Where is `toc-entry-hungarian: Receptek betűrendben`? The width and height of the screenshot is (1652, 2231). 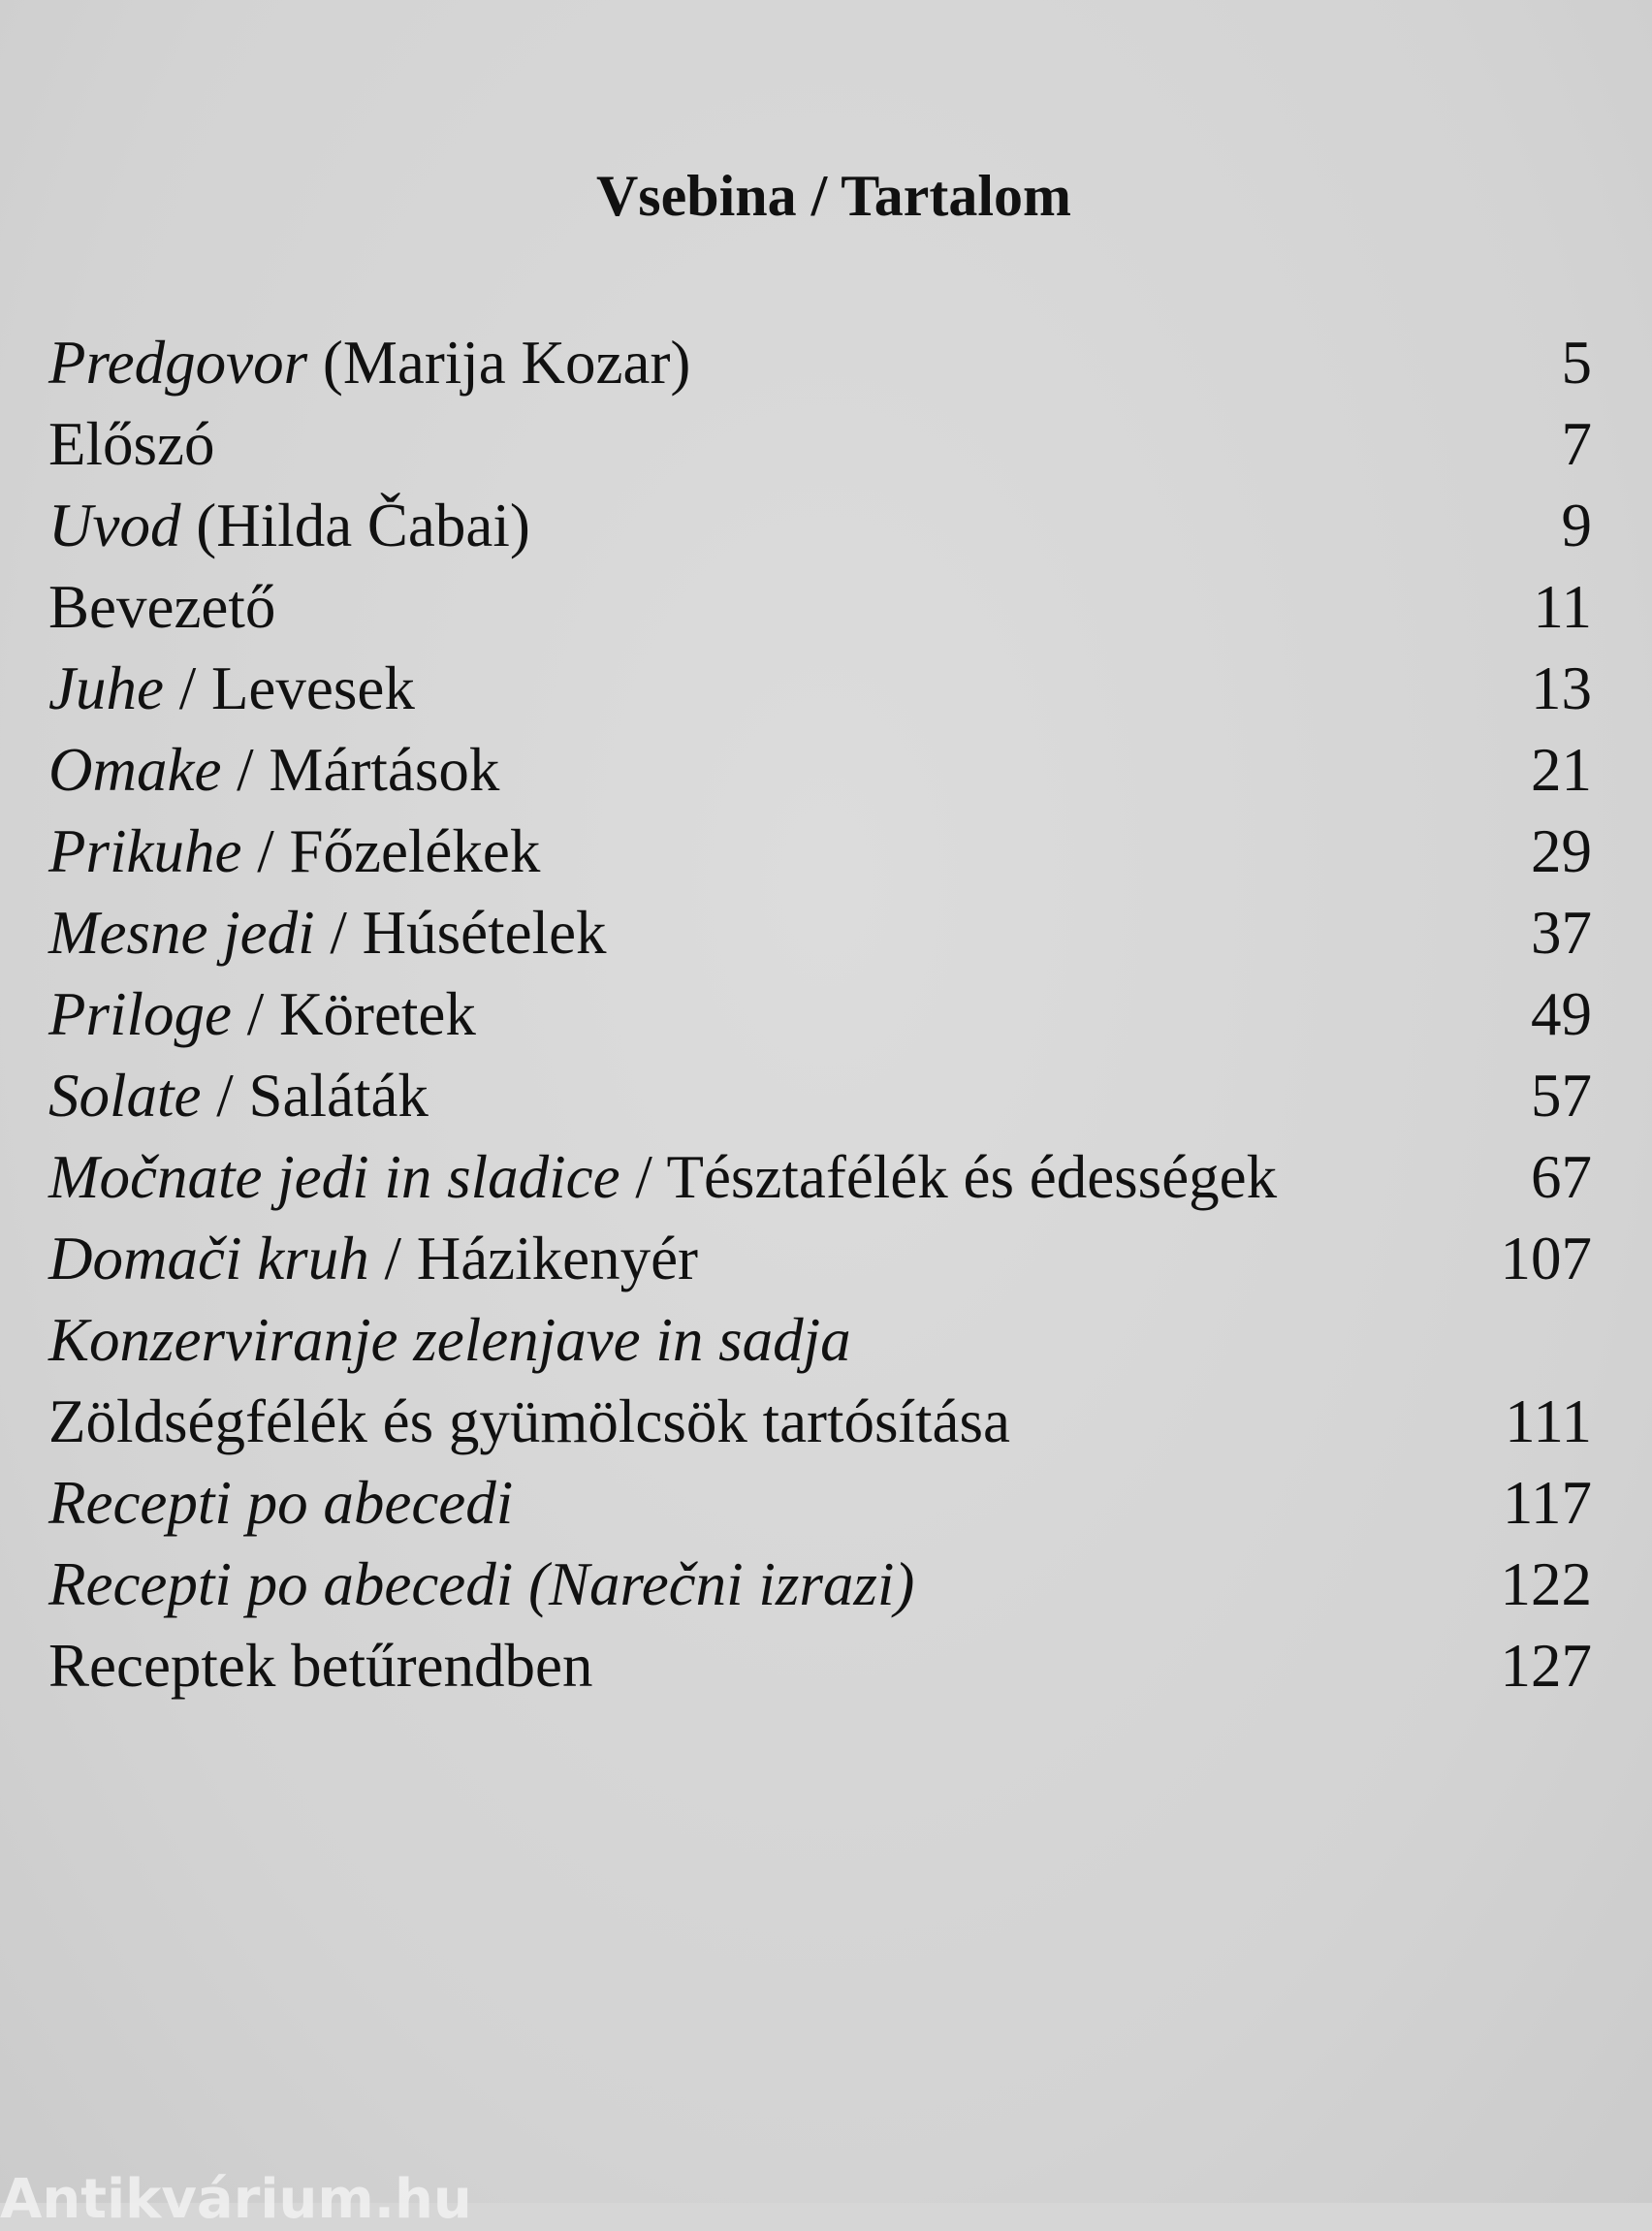 toc-entry-hungarian: Receptek betűrendben is located at coordinates (320, 1666).